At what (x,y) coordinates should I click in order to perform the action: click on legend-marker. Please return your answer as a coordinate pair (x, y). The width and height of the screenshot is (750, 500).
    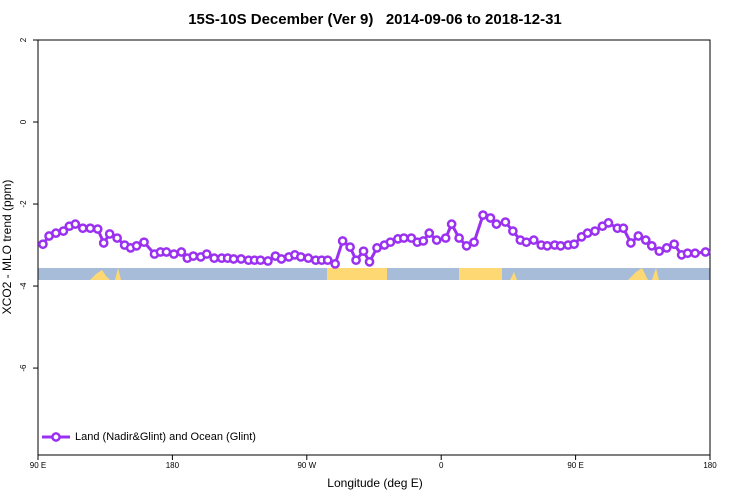
    Looking at the image, I should click on (56, 437).